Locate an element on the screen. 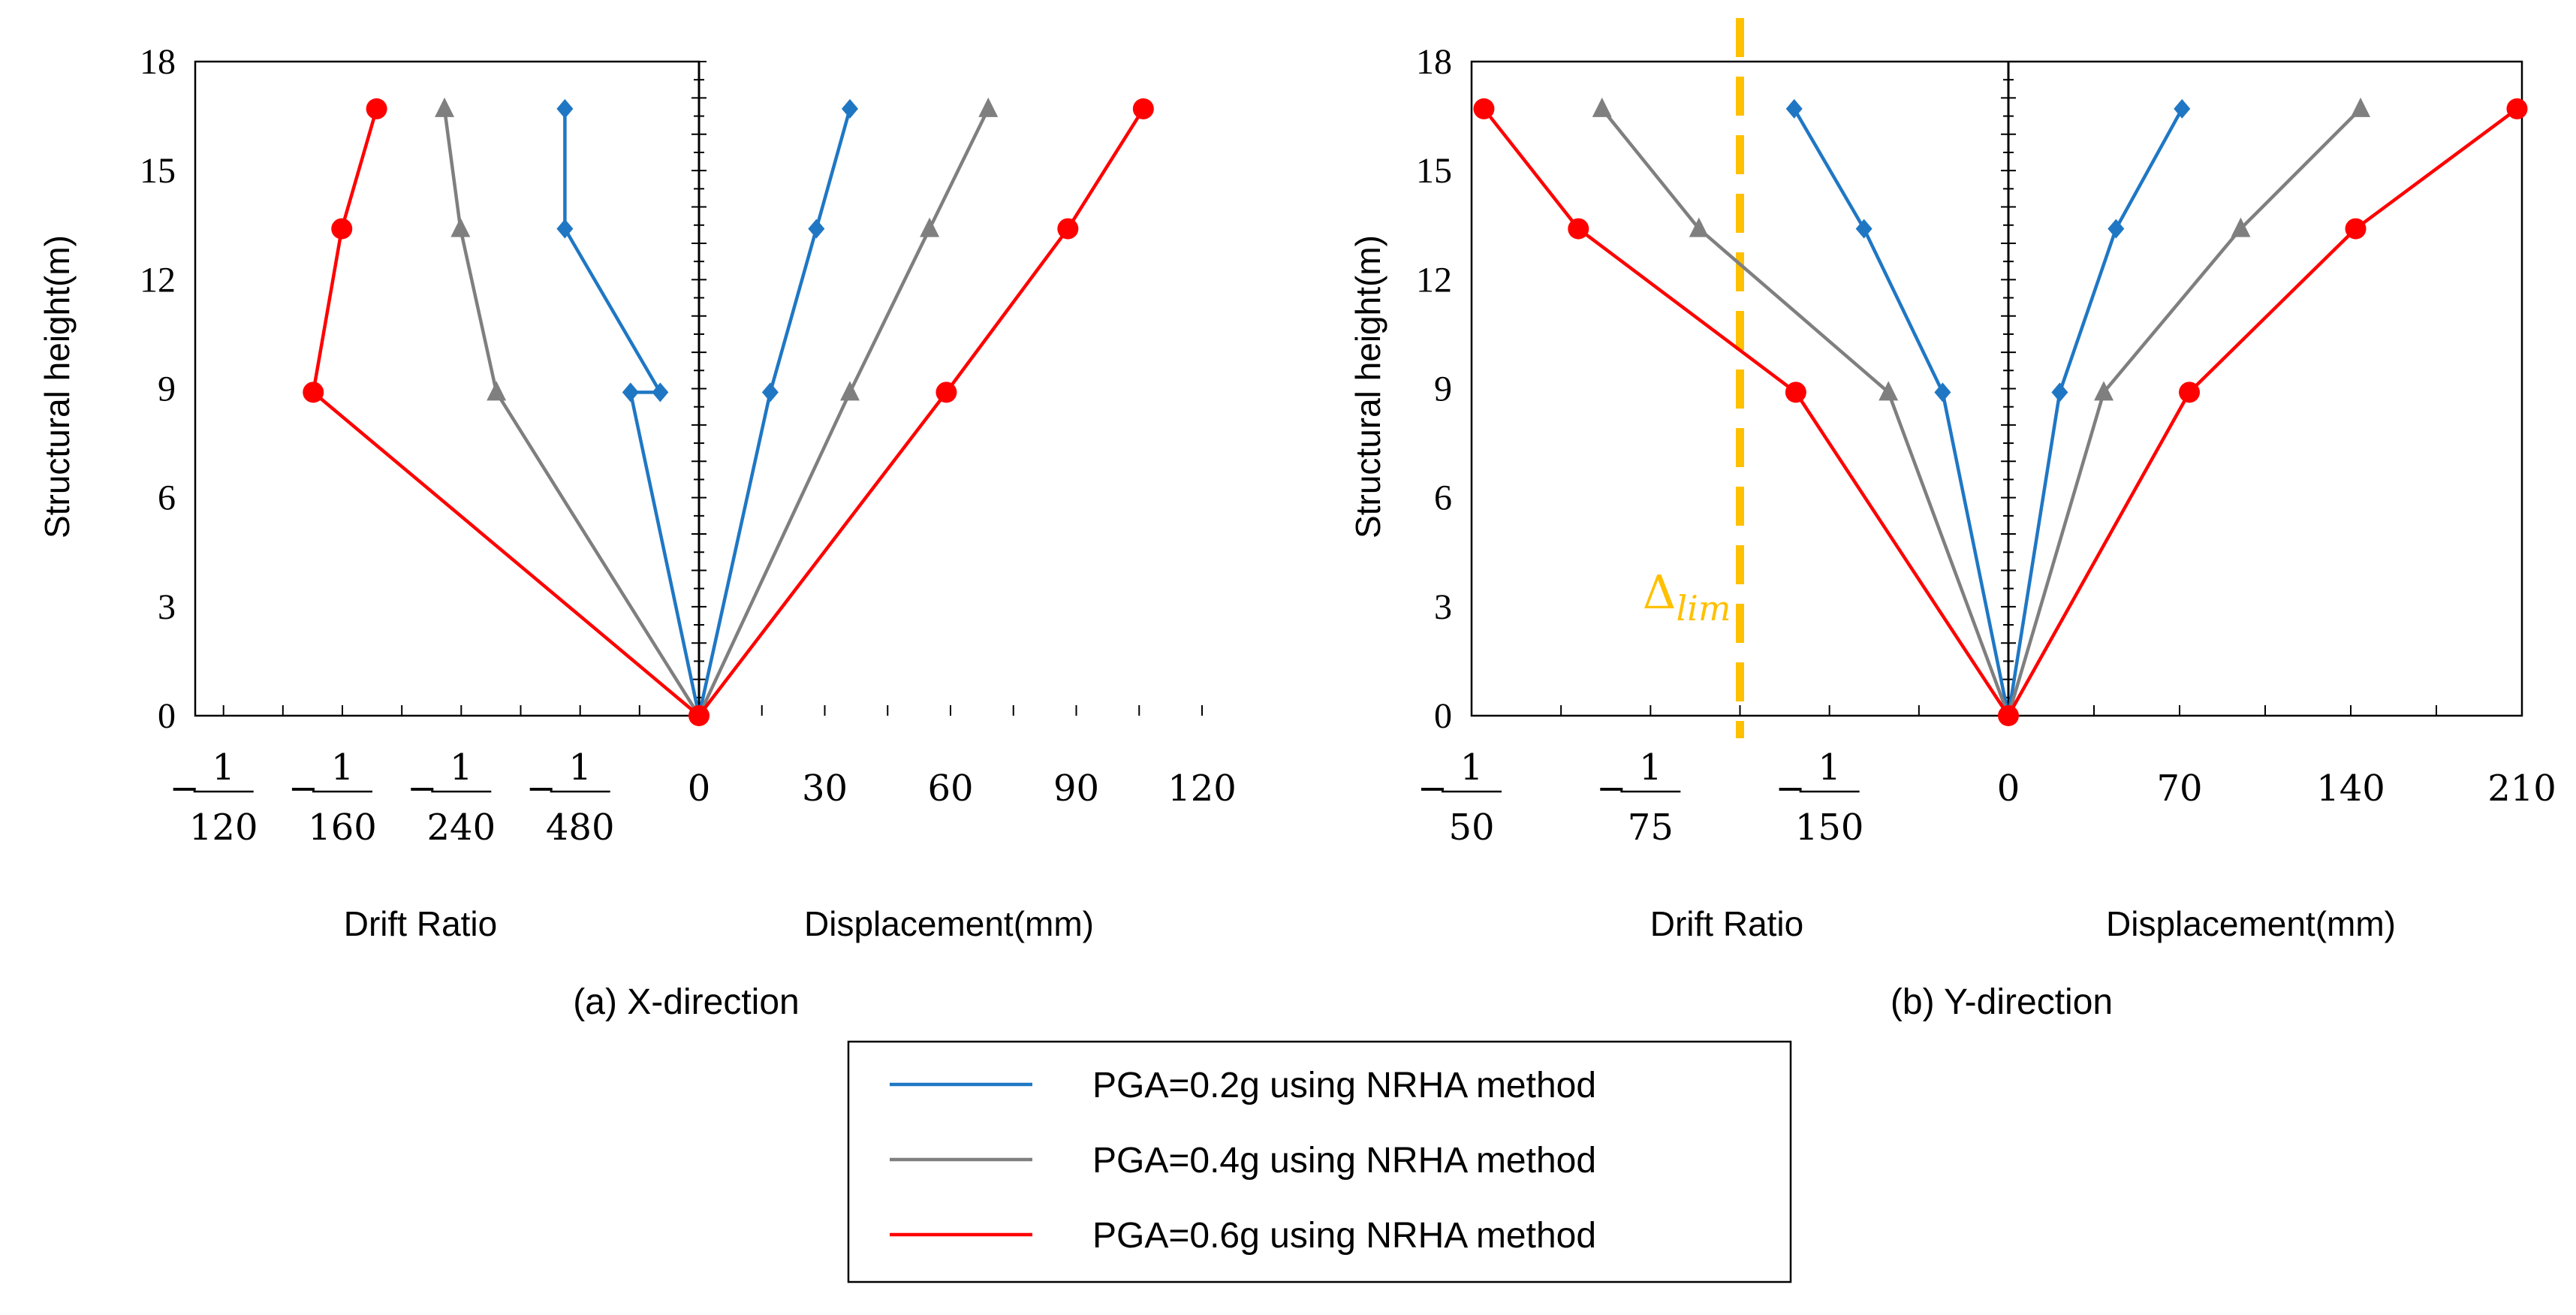 The width and height of the screenshot is (2576, 1315). drift-tick-label: −1 480 is located at coordinates (570, 797).